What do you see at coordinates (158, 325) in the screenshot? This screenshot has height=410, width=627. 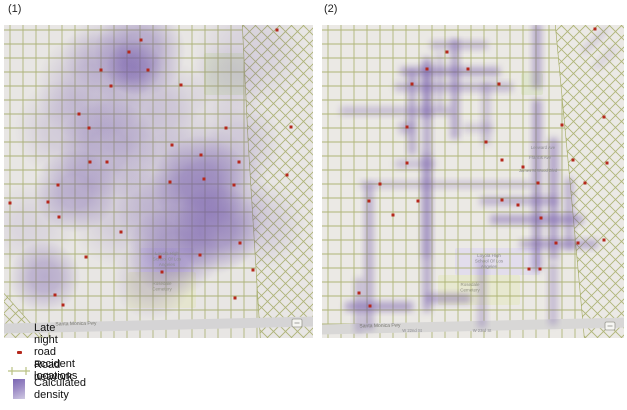 I see `freeway-band` at bounding box center [158, 325].